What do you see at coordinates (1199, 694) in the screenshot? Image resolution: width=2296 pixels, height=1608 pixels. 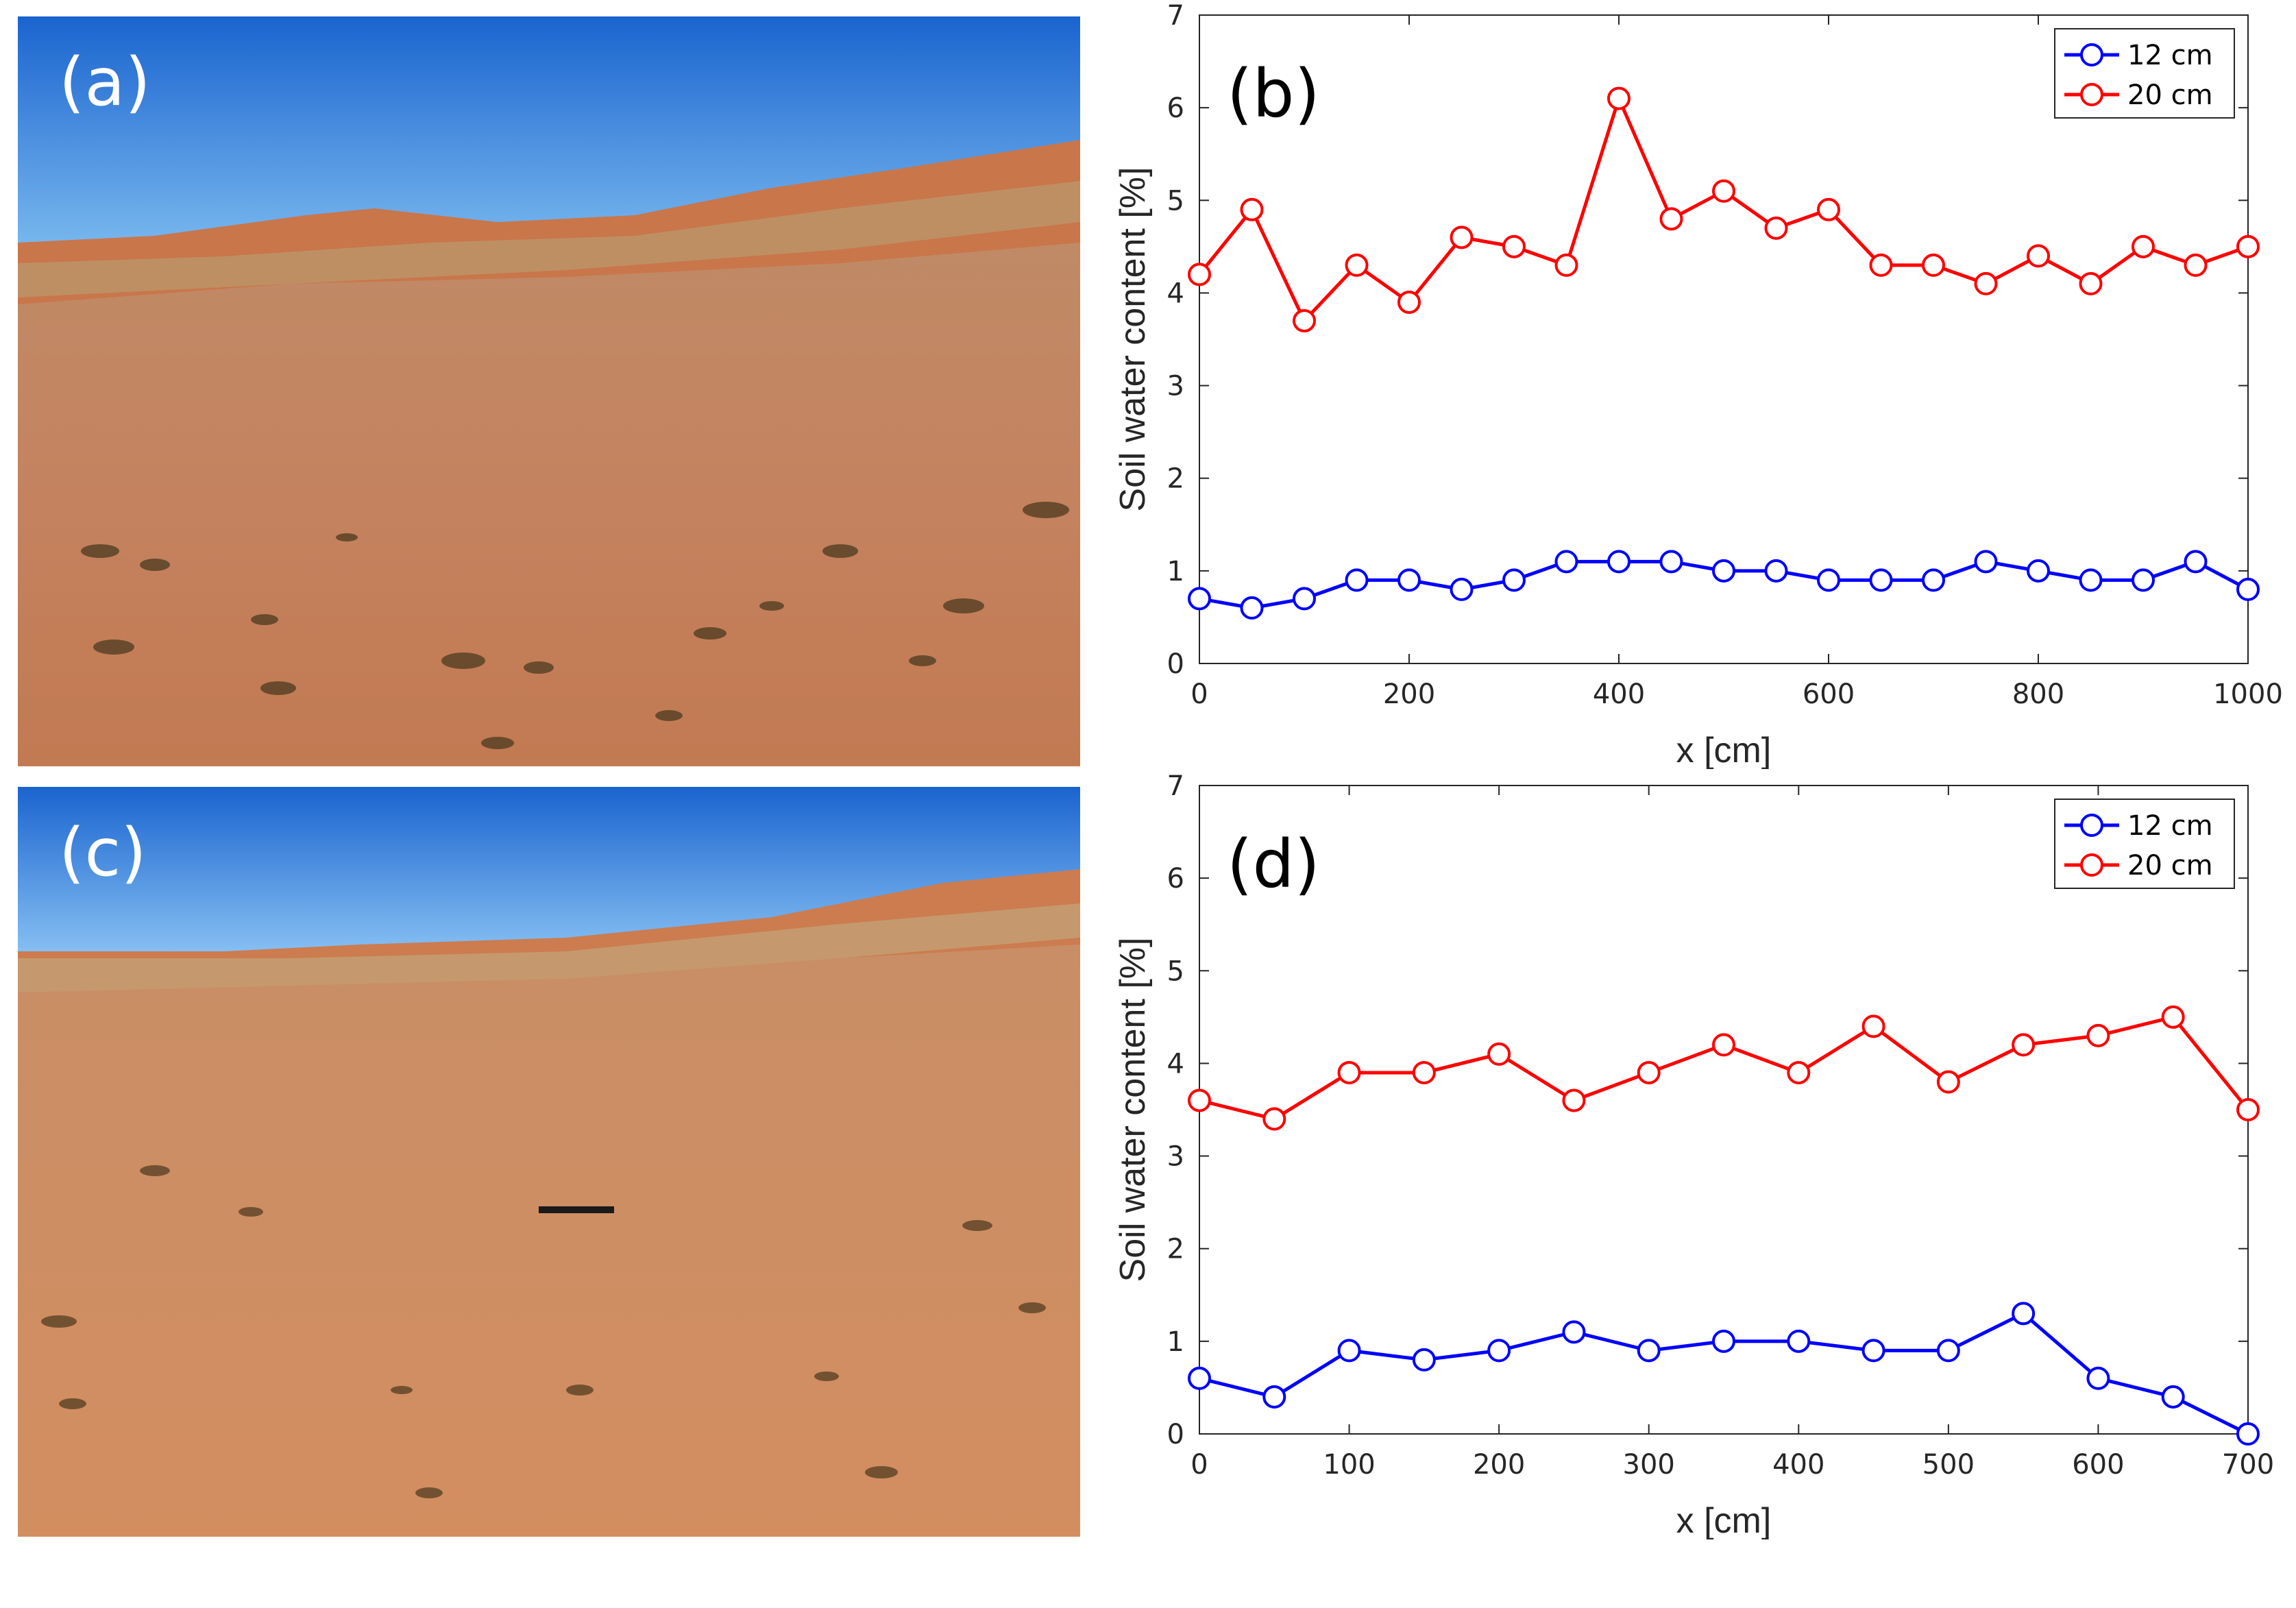 I see `chart-b-xtick-label-0: 0` at bounding box center [1199, 694].